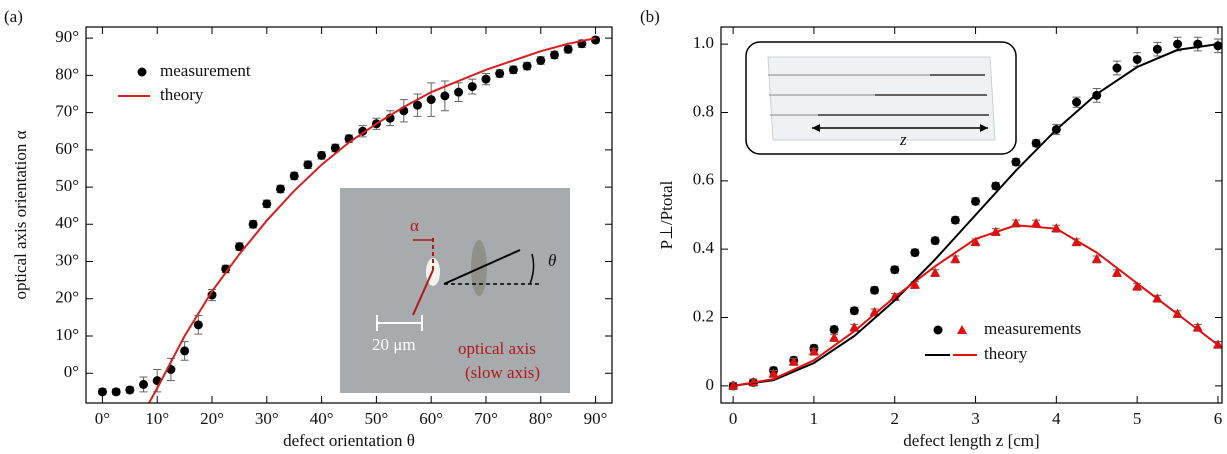 The height and width of the screenshot is (454, 1227). Describe the element at coordinates (67, 297) in the screenshot. I see `y-tick-label: 20°` at that location.